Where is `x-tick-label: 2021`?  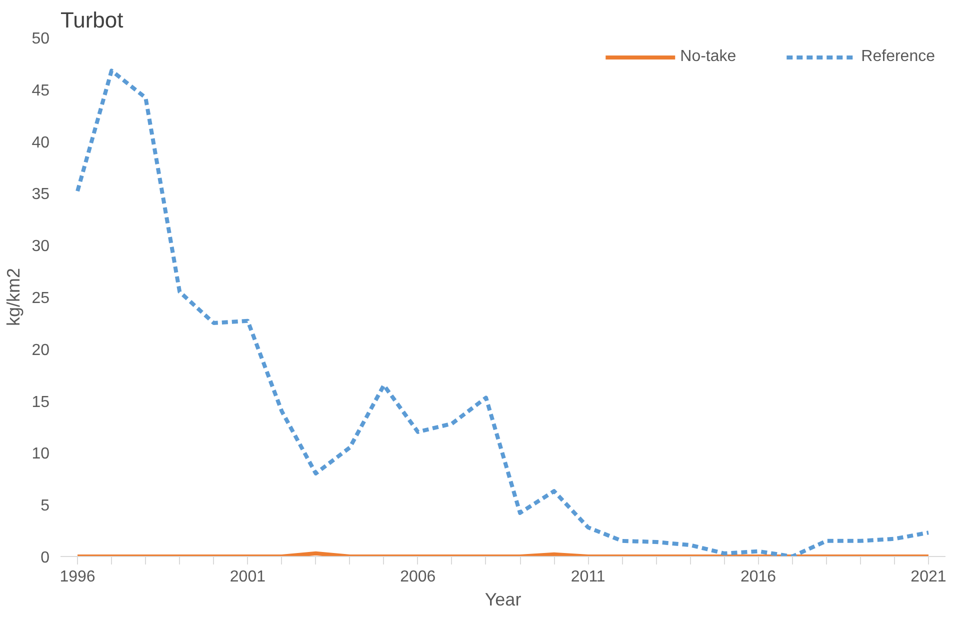 x-tick-label: 2021 is located at coordinates (928, 577).